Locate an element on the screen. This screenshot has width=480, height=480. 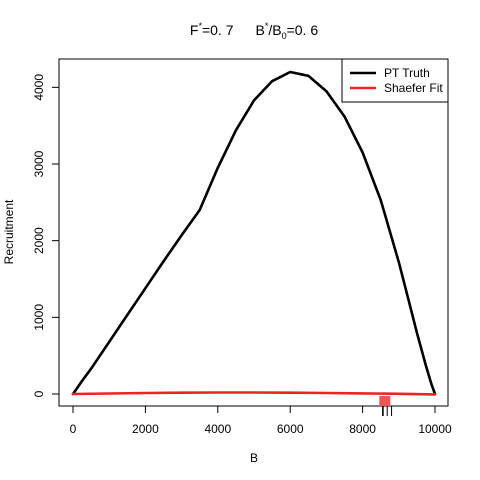
title-b-subscript: 0 is located at coordinates (284, 36).